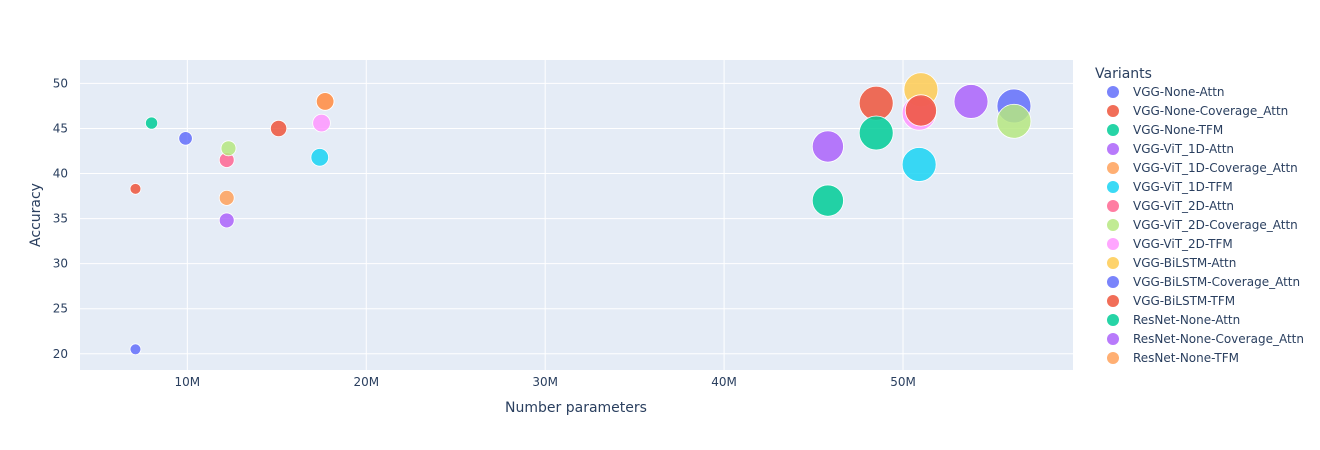 Image resolution: width=1320 pixels, height=450 pixels. Describe the element at coordinates (1183, 244) in the screenshot. I see `legend-entry-label: VGG-ViT_2D-TFM` at that location.